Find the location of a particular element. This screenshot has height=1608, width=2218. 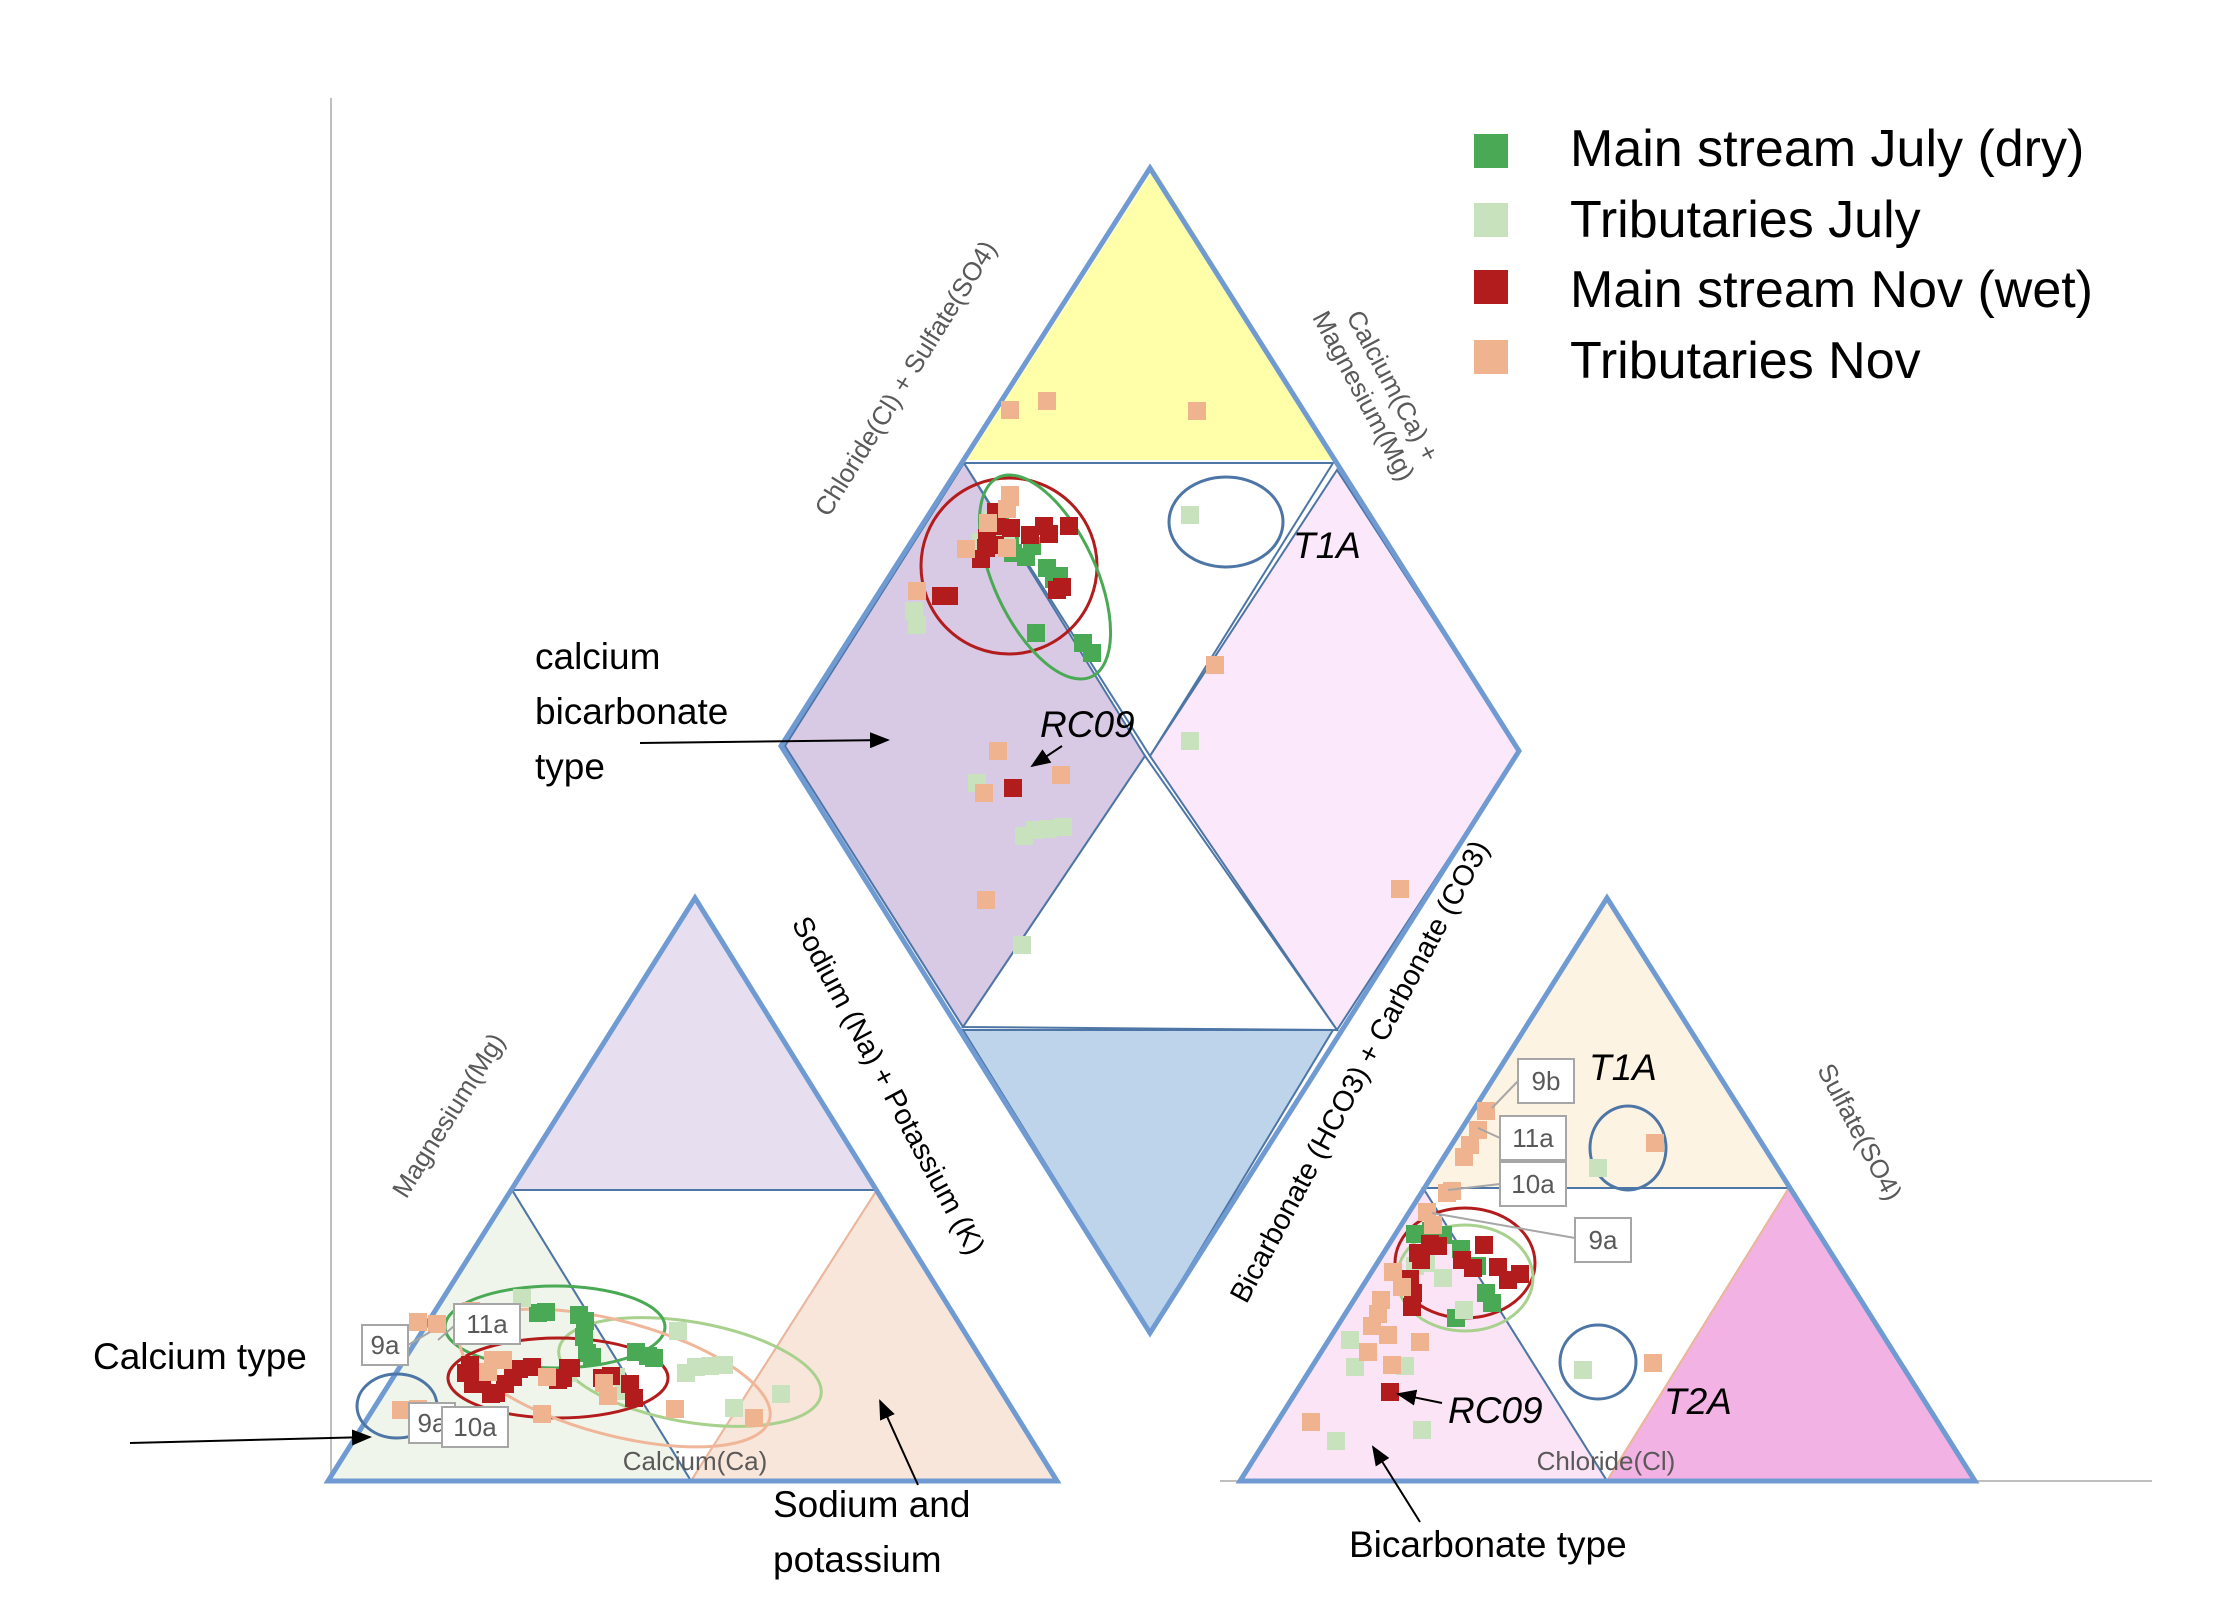

leader-9a-anion is located at coordinates (1503, 1225).